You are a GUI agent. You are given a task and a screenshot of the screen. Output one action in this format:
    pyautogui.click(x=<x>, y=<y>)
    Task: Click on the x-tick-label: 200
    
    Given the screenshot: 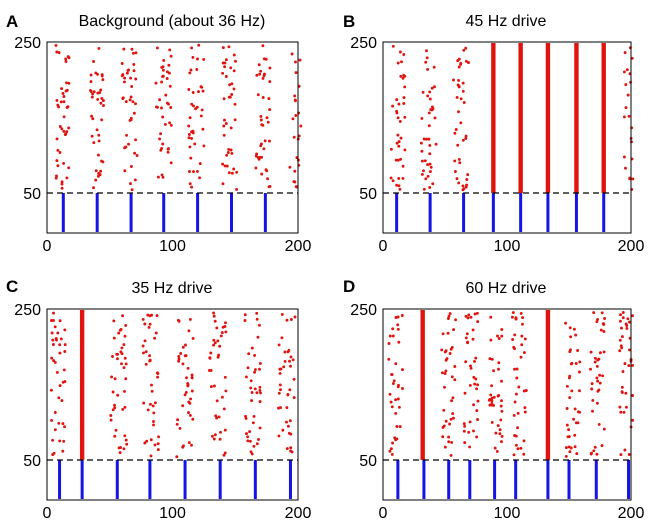 What is the action you would take?
    pyautogui.click(x=298, y=246)
    